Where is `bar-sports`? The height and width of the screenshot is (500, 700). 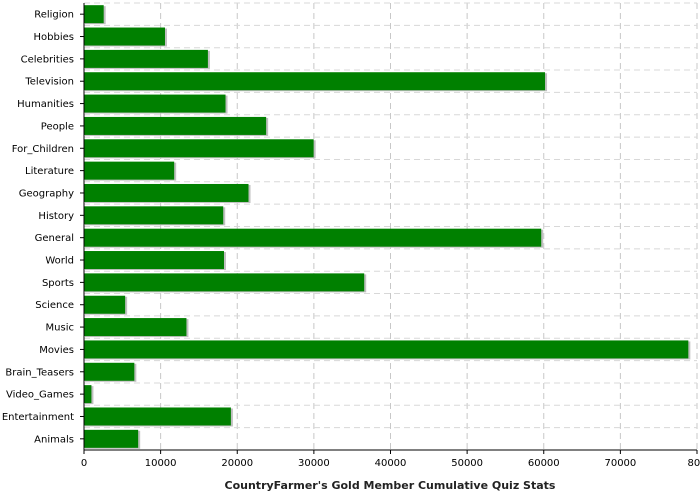 bar-sports is located at coordinates (224, 282).